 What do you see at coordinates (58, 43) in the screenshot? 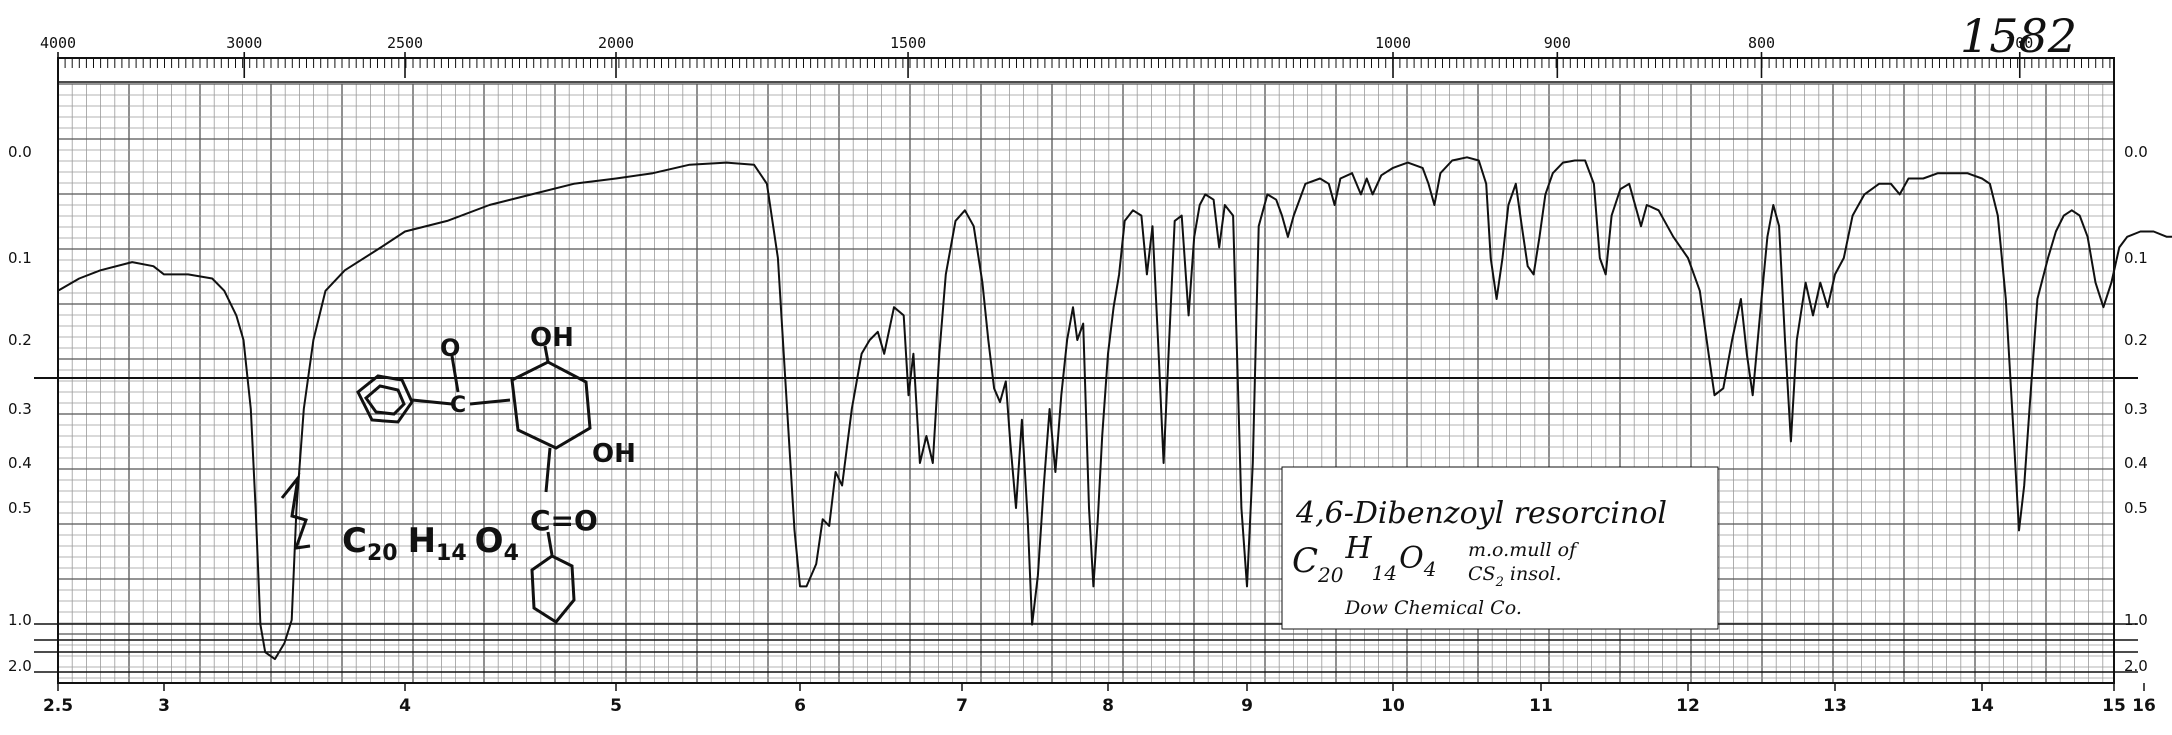
I see `top-axis-tick-label: 4000` at bounding box center [58, 43].